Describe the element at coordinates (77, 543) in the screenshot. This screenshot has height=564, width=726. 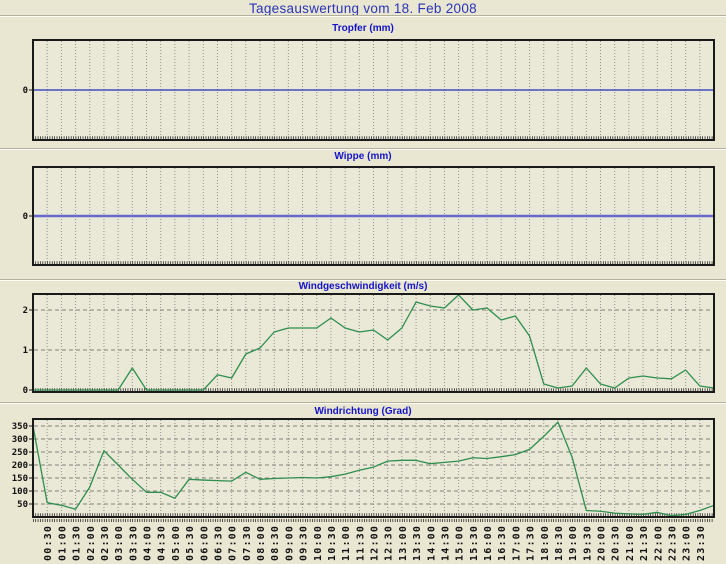
I see `time-label: 01:30` at that location.